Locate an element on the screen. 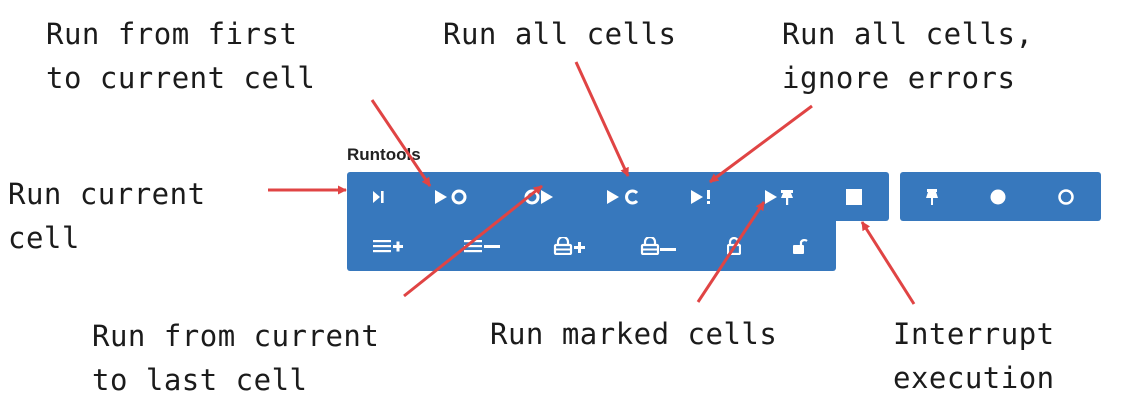 This screenshot has height=419, width=1122. merge-cell-button is located at coordinates (482, 246).